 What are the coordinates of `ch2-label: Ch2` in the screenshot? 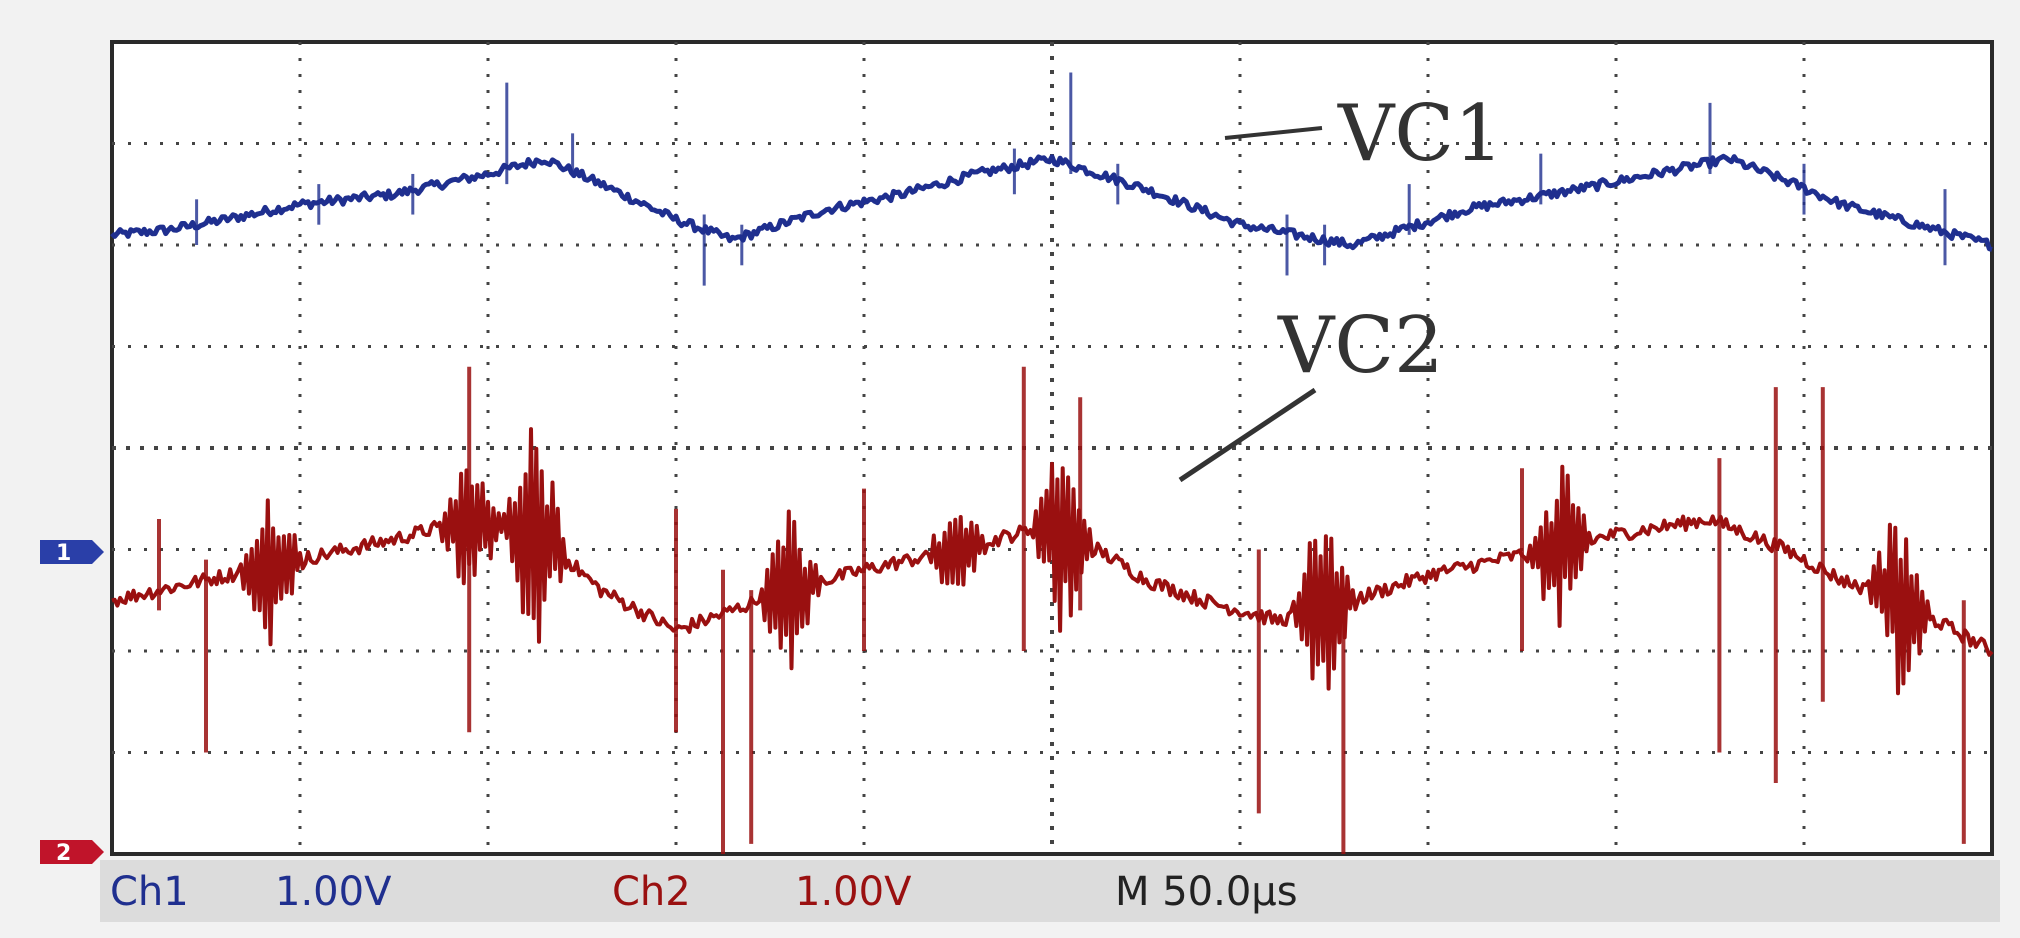 It's located at (651, 892).